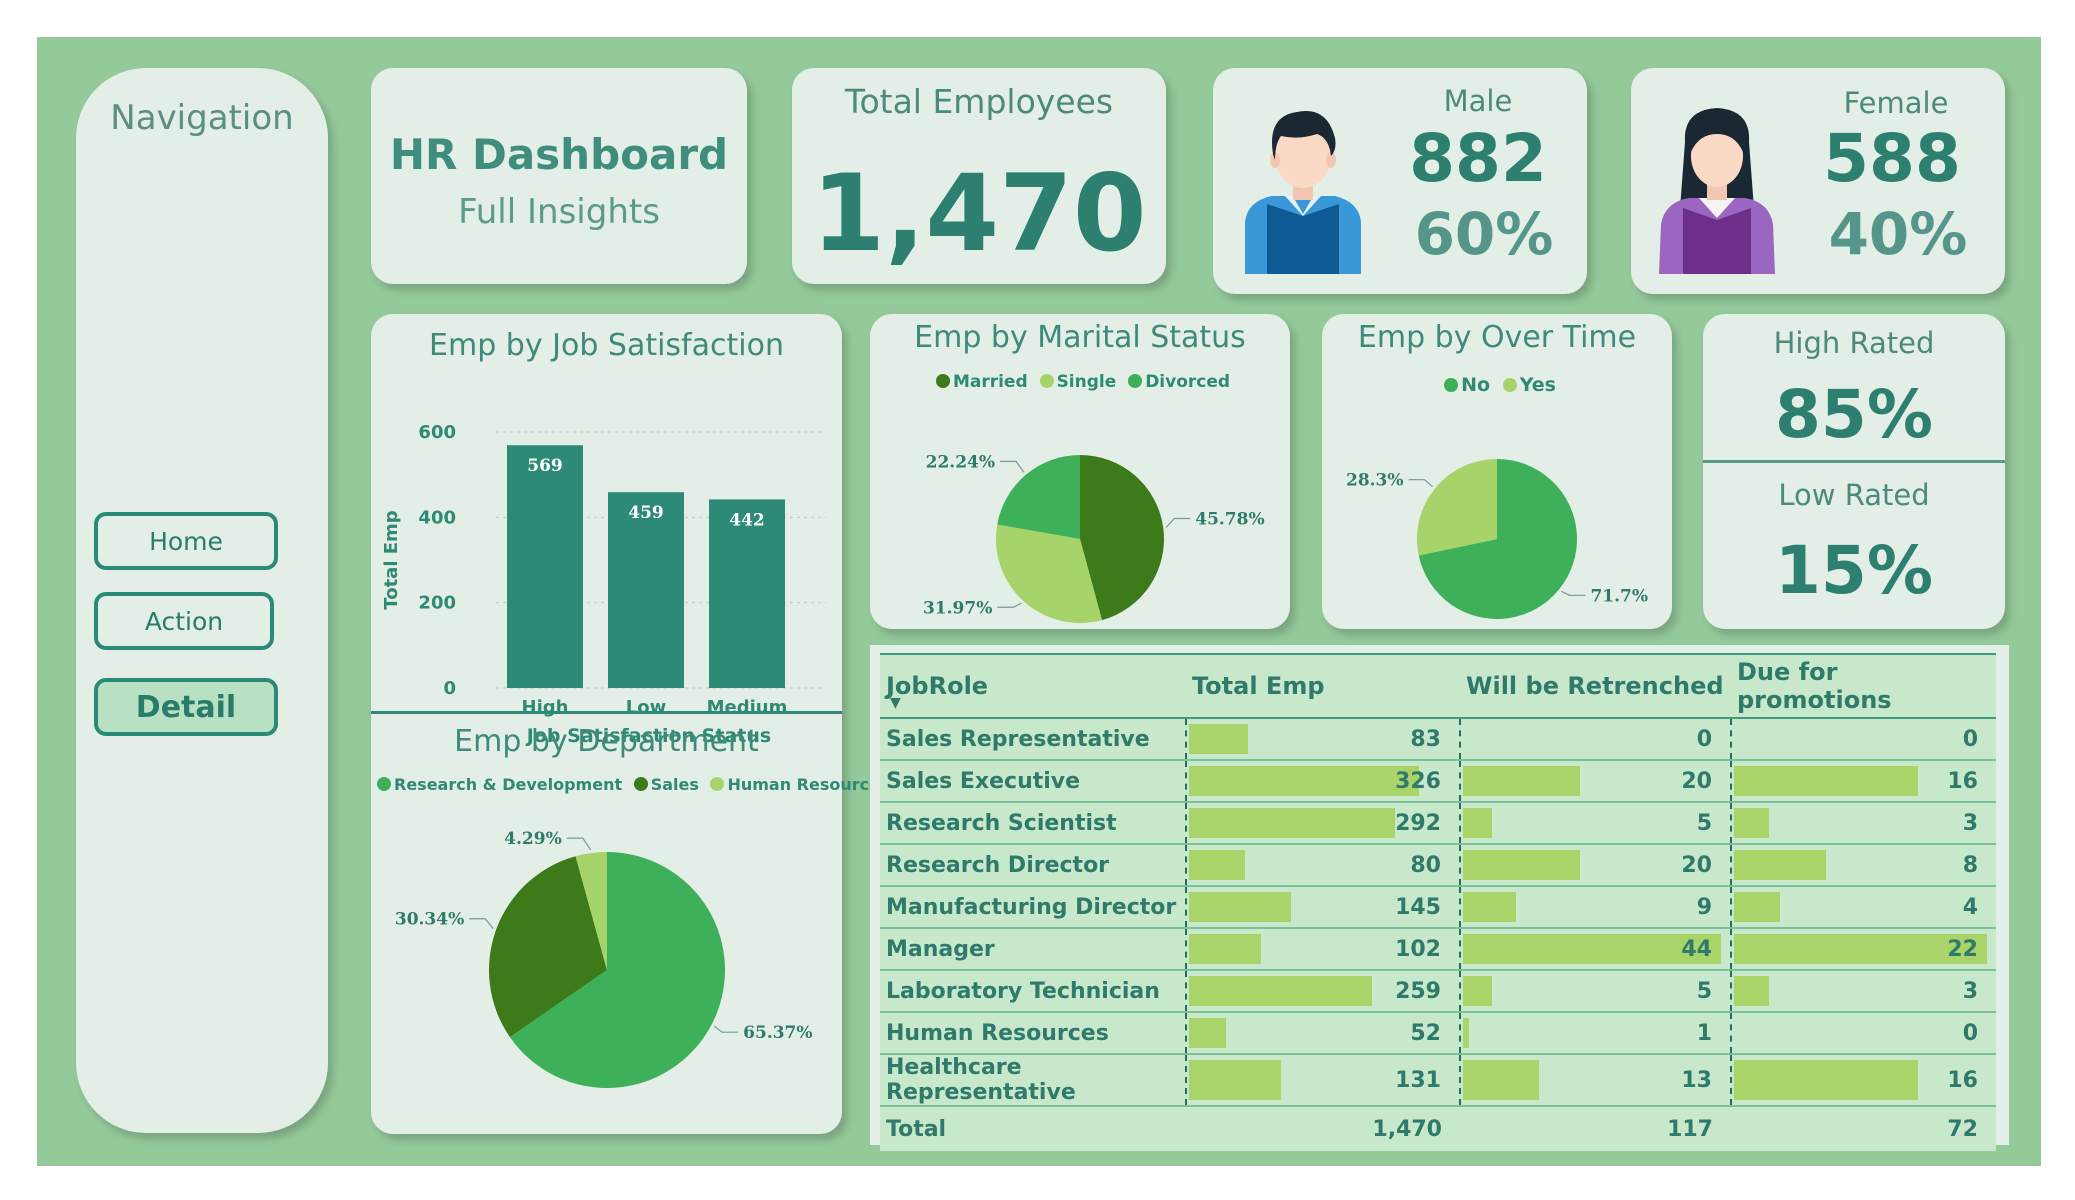 This screenshot has height=1200, width=2075. I want to click on pie-slice-research-development, so click(617, 970).